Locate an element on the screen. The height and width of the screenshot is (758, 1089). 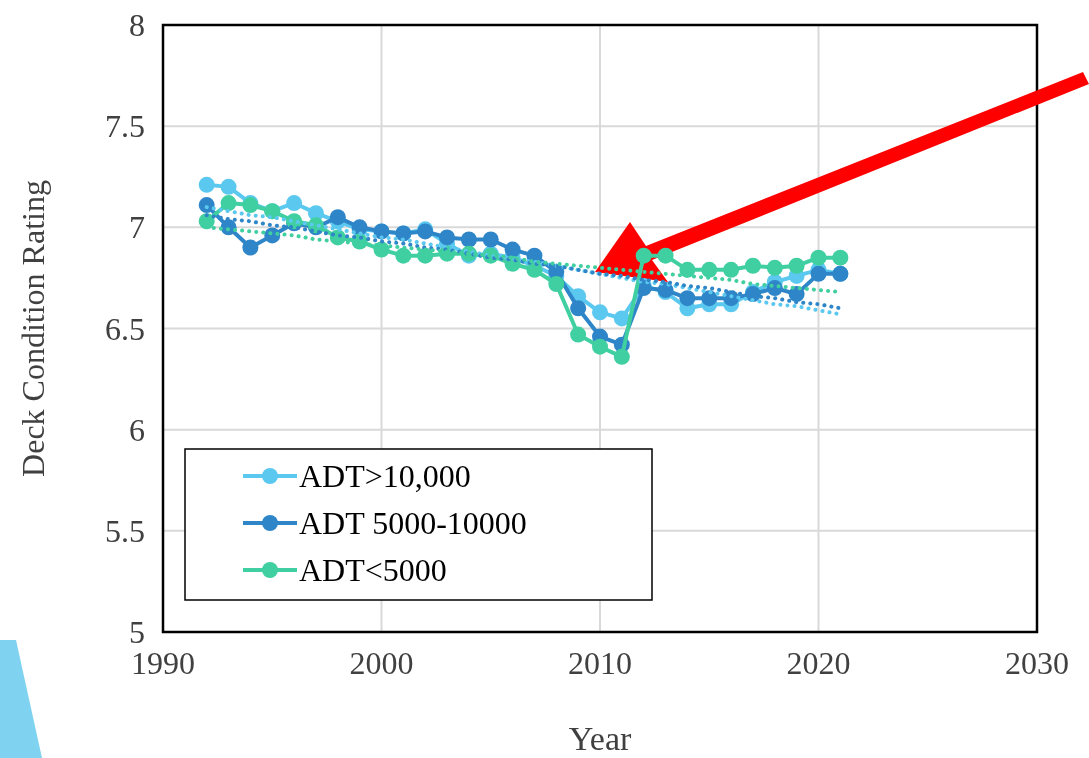
x-axis-title: Year is located at coordinates (600, 738).